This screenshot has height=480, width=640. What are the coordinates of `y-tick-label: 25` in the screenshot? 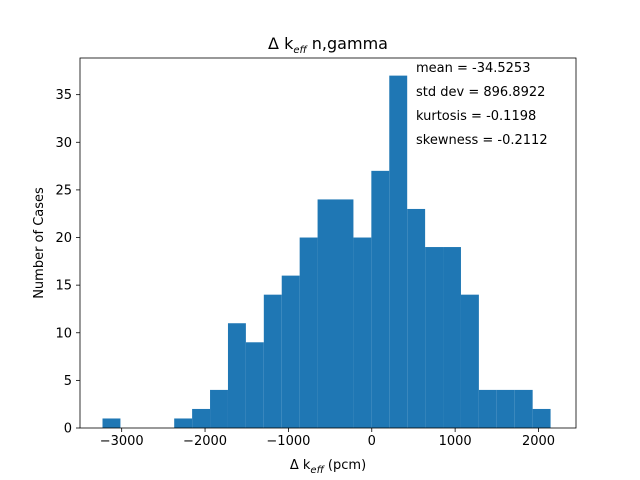 It's located at (63, 190).